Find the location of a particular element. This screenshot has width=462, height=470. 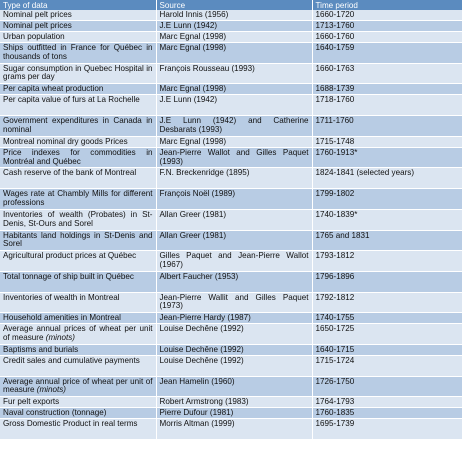

period-cell: 1718-1760 is located at coordinates (387, 105).